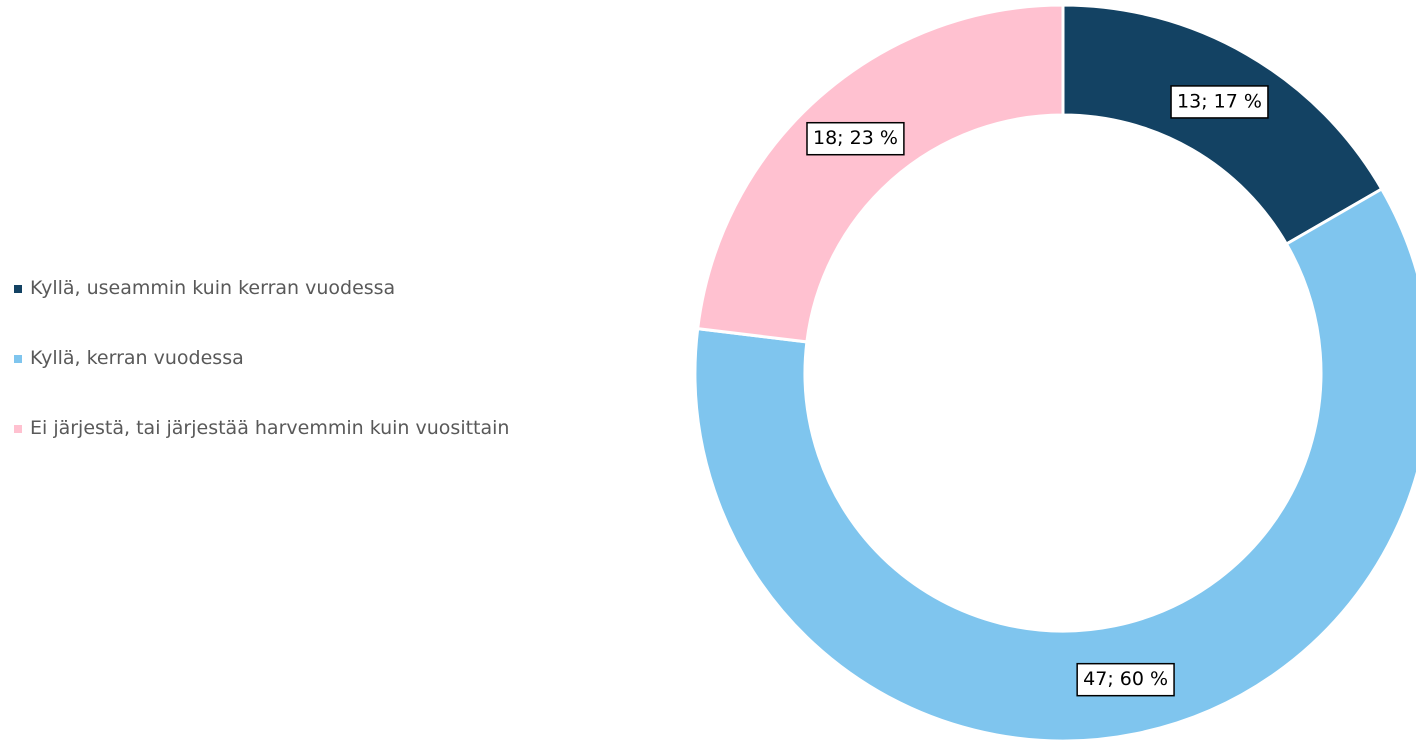 The width and height of the screenshot is (1416, 742). I want to click on legend-item: Kyllä, useammin kuin kerran vuodessa, so click(264, 288).